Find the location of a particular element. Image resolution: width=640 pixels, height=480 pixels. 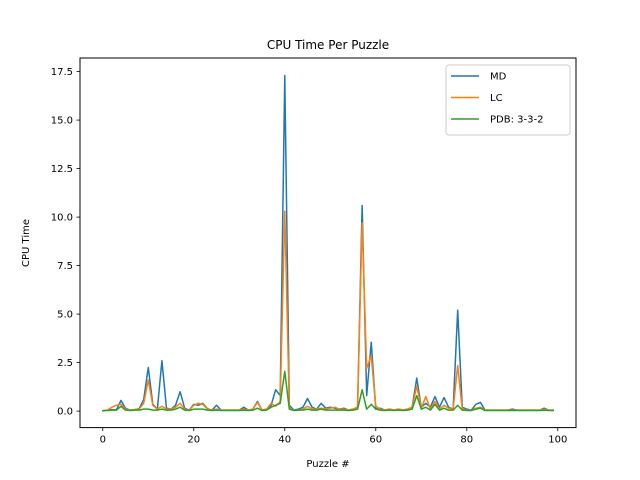

y-tick-label: 5.0 is located at coordinates (65, 315).